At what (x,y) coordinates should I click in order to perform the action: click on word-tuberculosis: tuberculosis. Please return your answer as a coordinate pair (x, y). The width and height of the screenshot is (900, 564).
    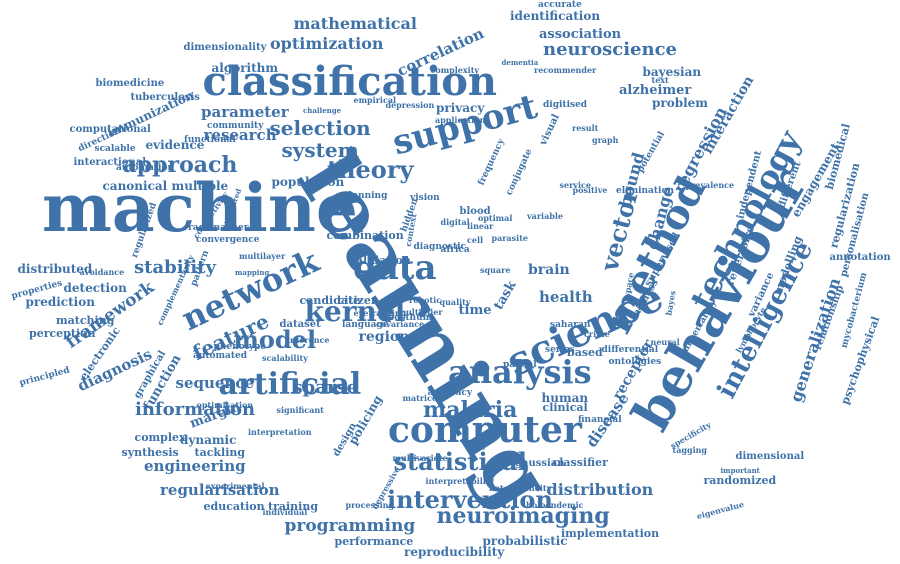
    Looking at the image, I should click on (165, 97).